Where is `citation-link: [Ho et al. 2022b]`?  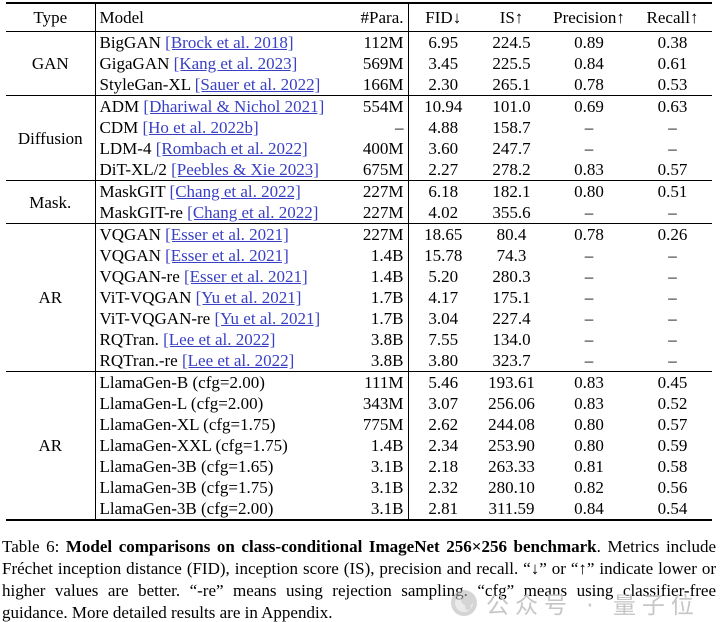
citation-link: [Ho et al. 2022b] is located at coordinates (200, 127).